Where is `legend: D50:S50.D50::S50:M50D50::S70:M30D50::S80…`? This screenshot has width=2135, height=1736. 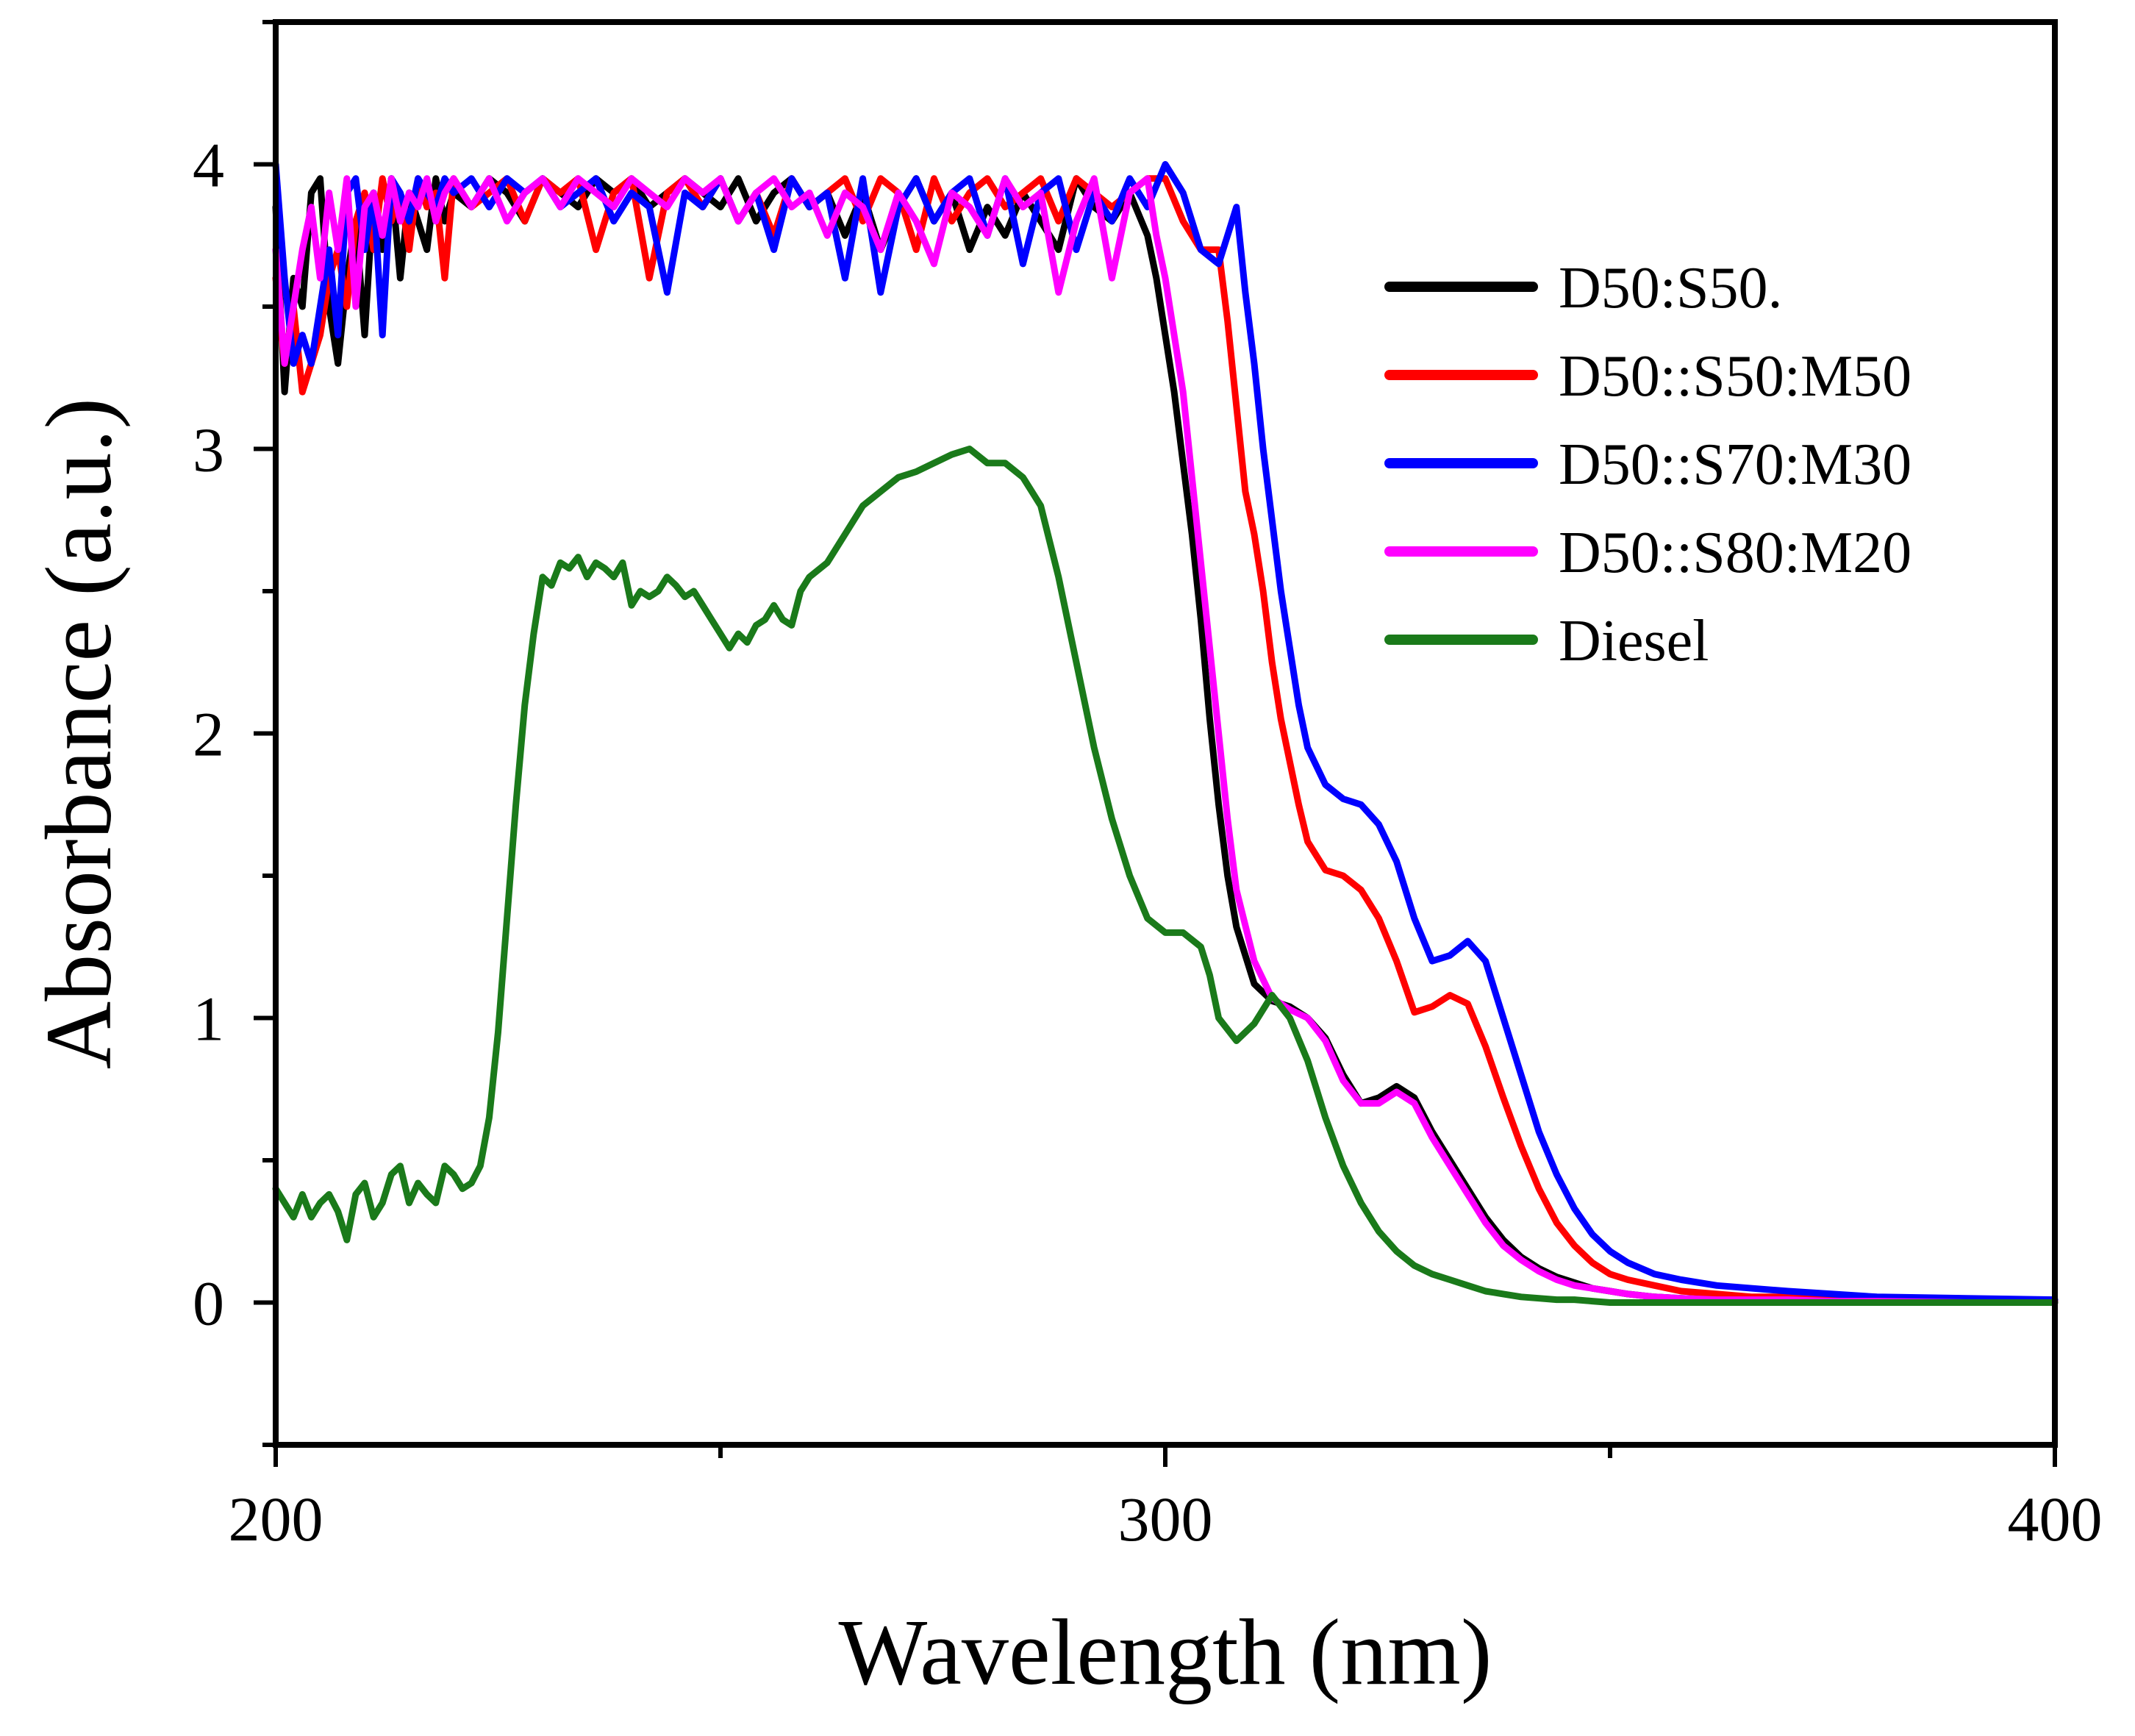
legend: D50:S50.D50::S50:M50D50::S70:M30D50::S80… is located at coordinates (1648, 465).